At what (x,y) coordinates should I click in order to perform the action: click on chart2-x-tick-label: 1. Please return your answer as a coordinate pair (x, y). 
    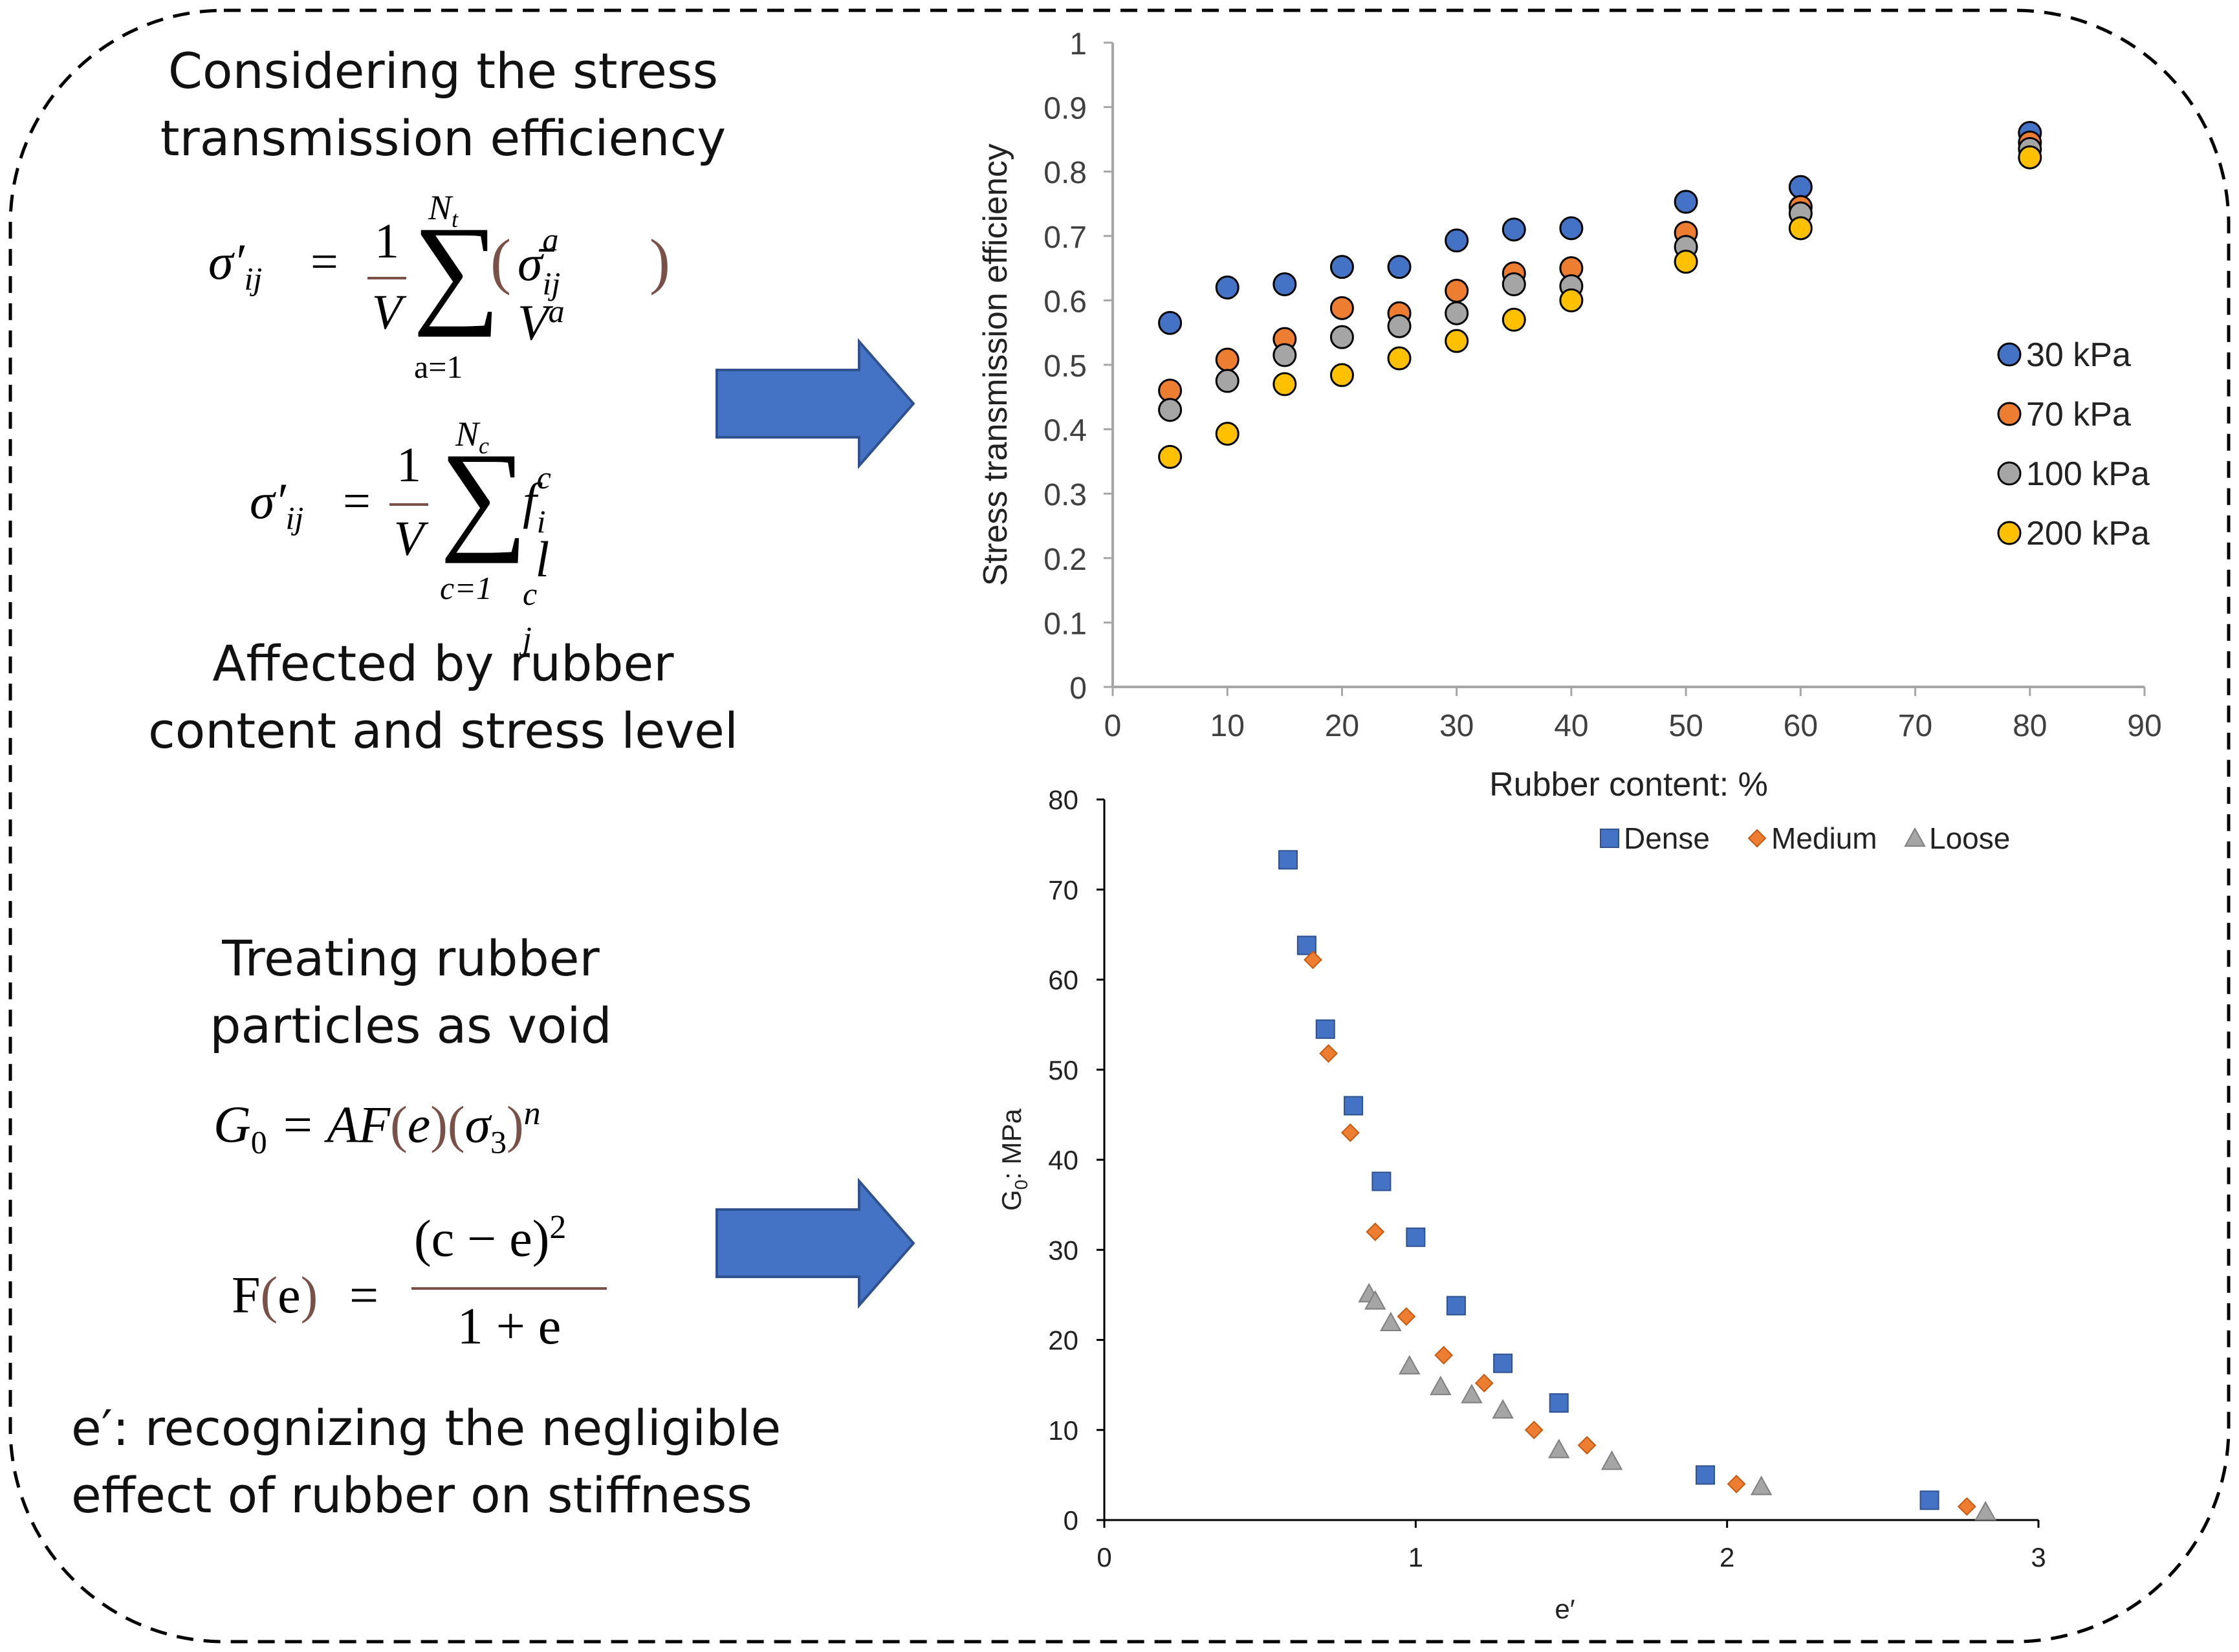
    Looking at the image, I should click on (1415, 1557).